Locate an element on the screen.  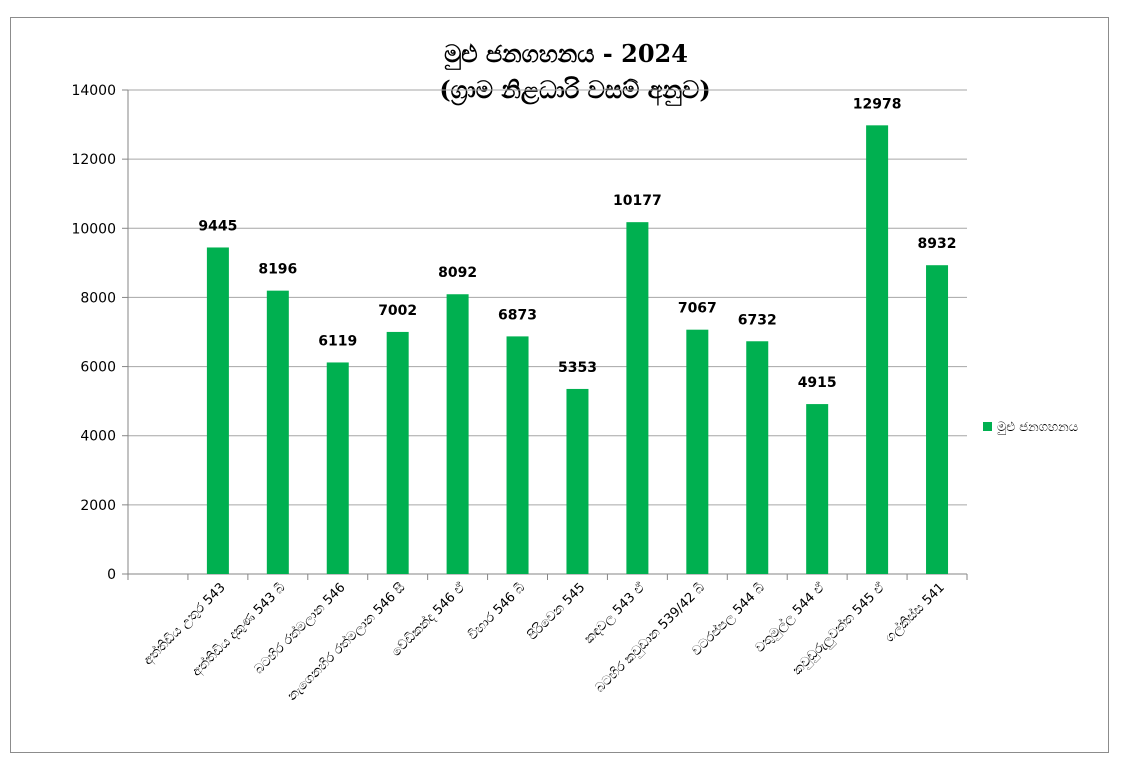
y-tick-label: 14000 is located at coordinates (93, 91).